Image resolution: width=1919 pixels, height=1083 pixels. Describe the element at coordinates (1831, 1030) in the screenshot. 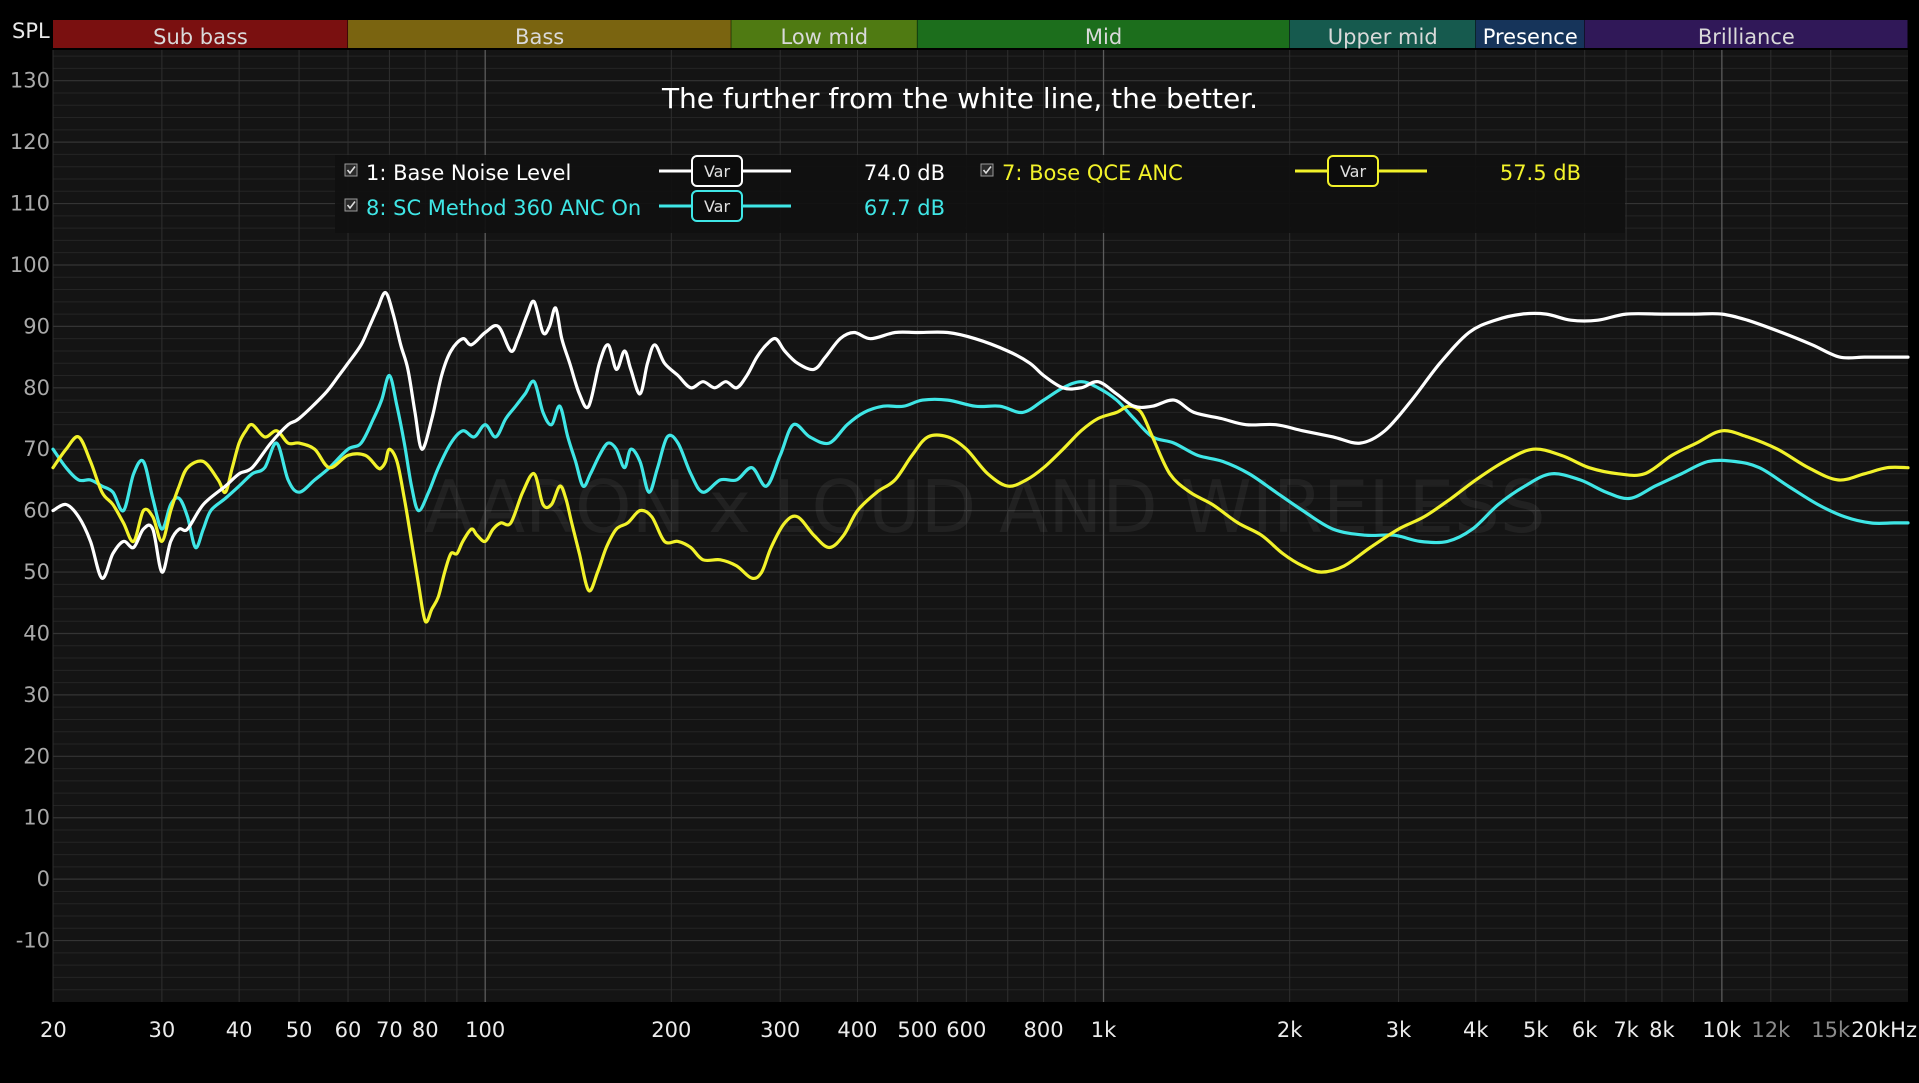

I see `x-tick-label: 15k` at that location.